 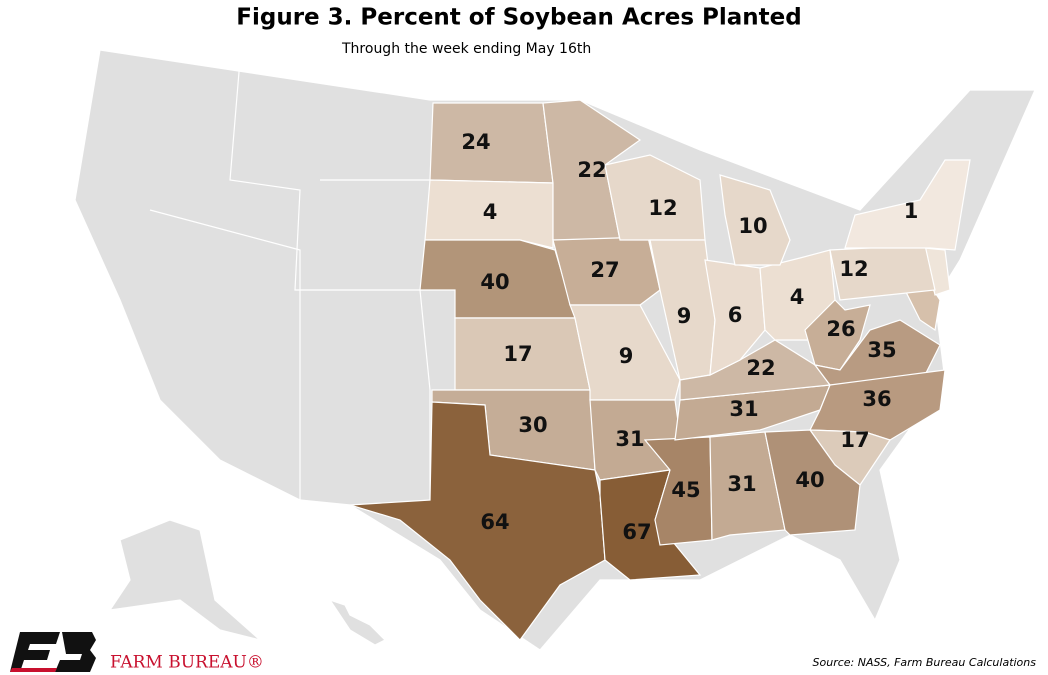 What do you see at coordinates (532, 425) in the screenshot?
I see `state-value-label: 30` at bounding box center [532, 425].